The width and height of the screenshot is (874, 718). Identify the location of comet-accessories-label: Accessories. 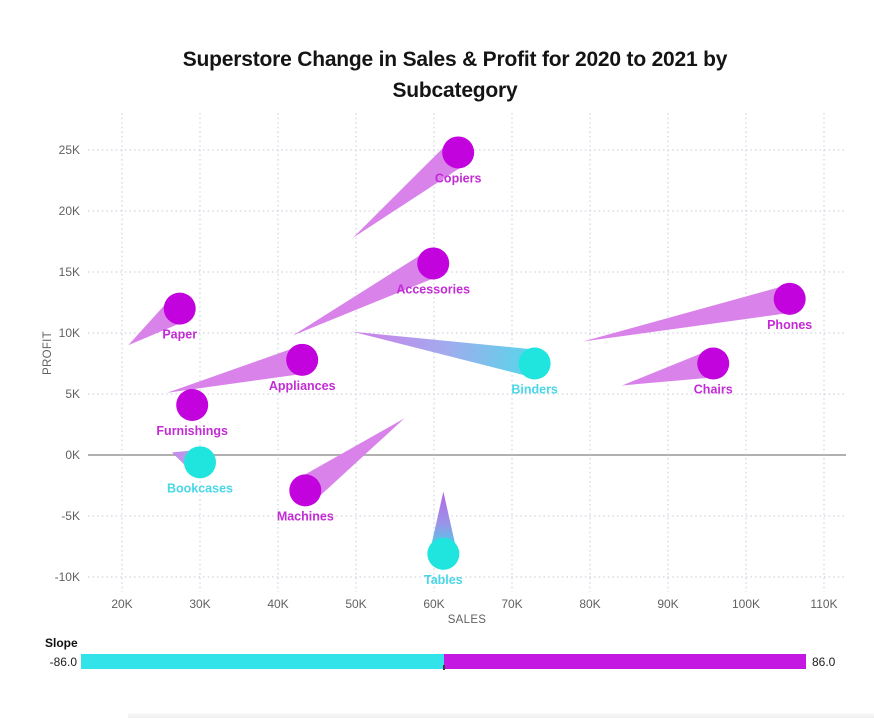
(433, 289).